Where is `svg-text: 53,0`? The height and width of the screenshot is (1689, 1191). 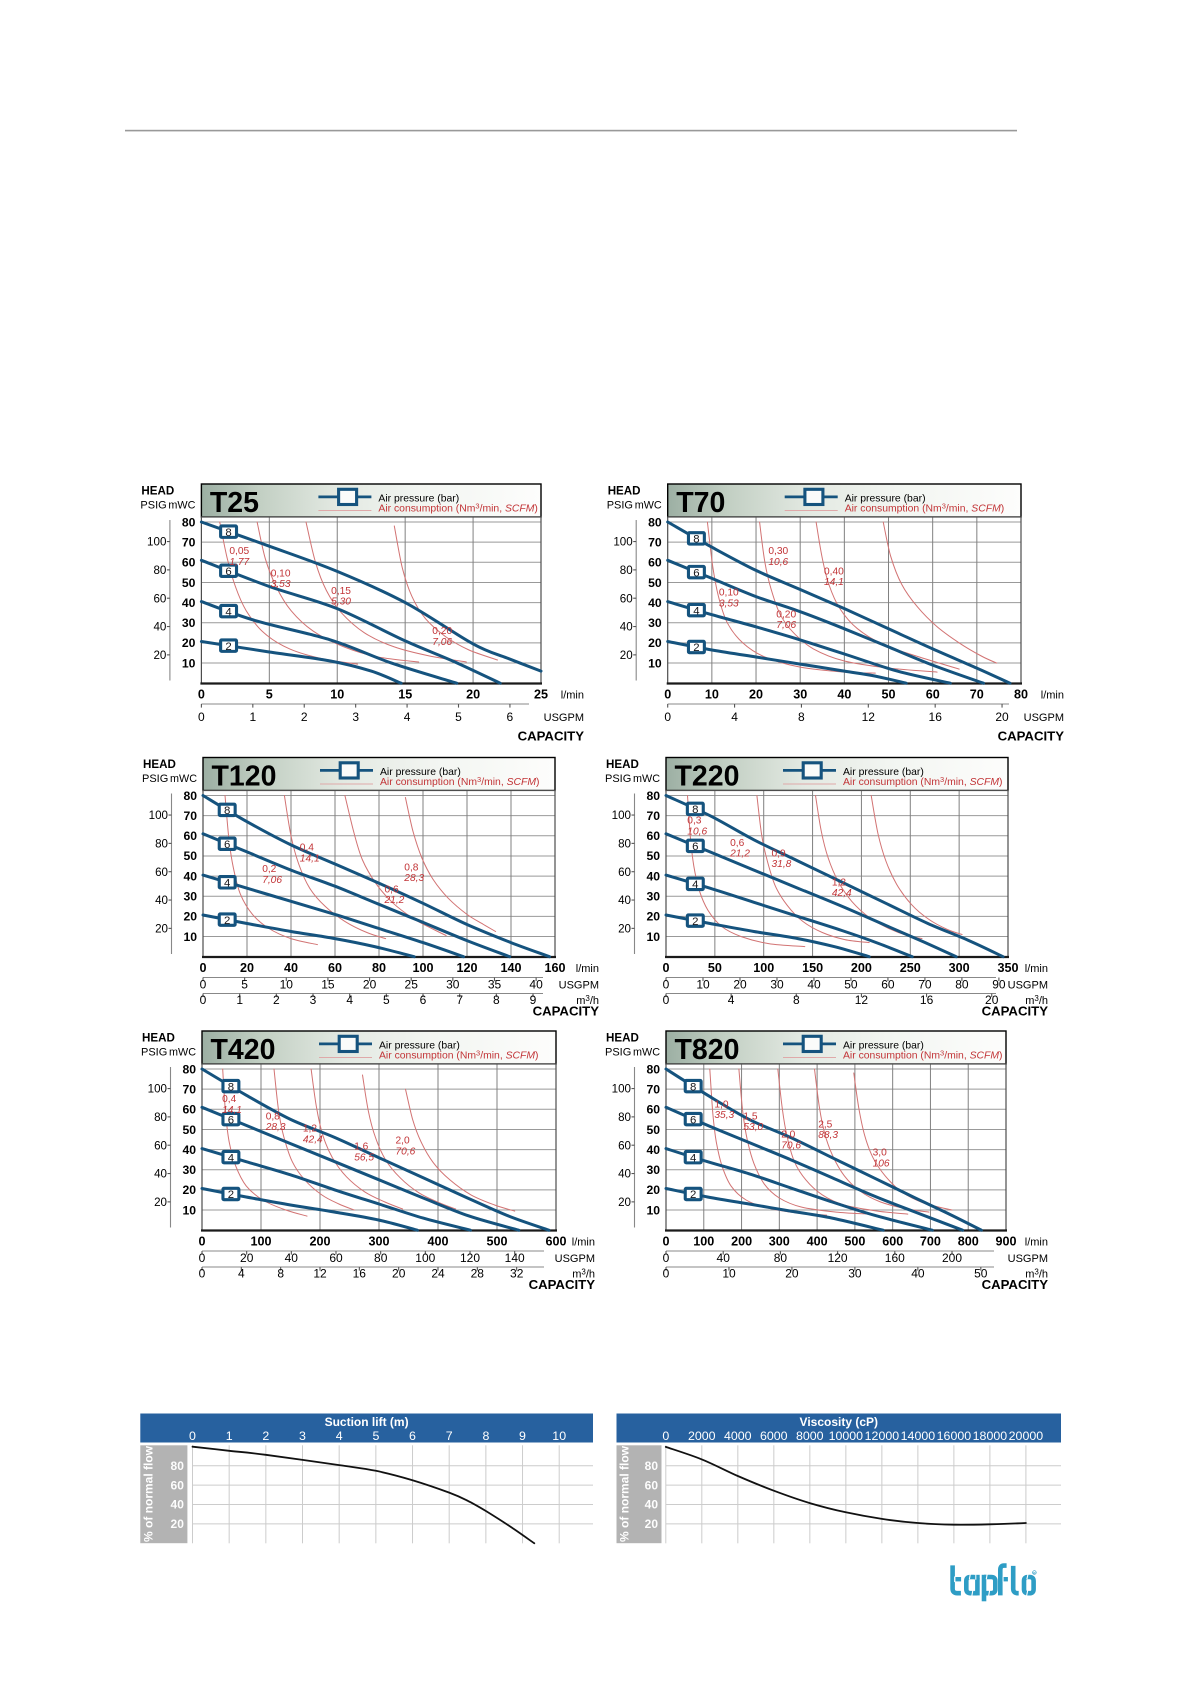
svg-text: 53,0 is located at coordinates (753, 1127).